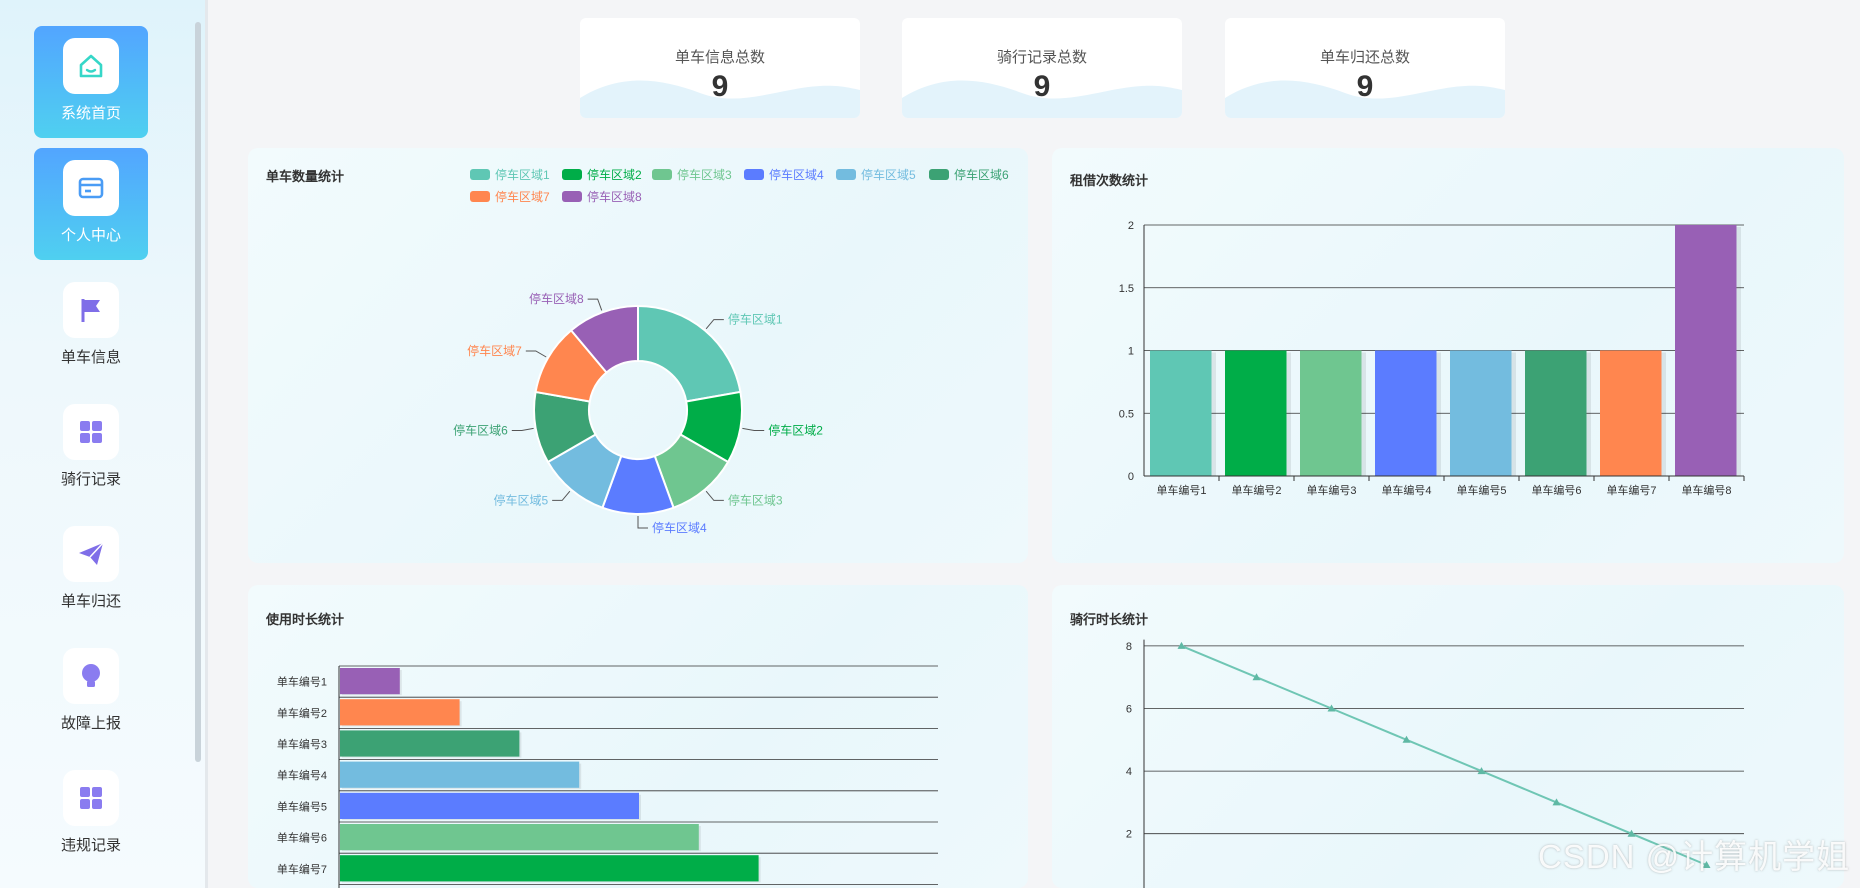  Describe the element at coordinates (90, 235) in the screenshot. I see `sidebar-item-label: 个人中心` at that location.